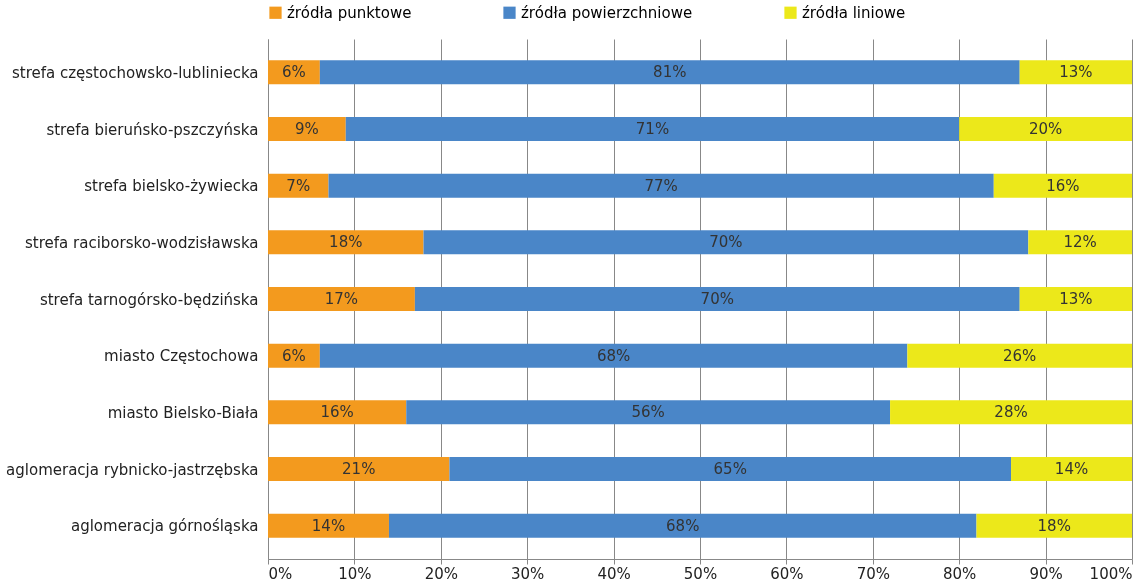  Describe the element at coordinates (528, 573) in the screenshot. I see `x-tick-label: 30%` at that location.